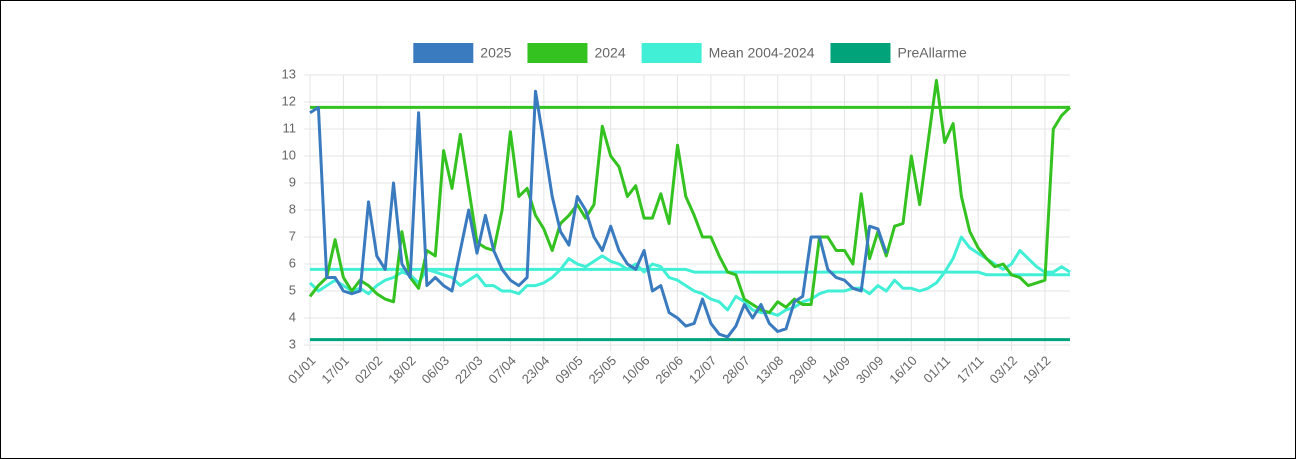 The width and height of the screenshot is (1296, 459). Describe the element at coordinates (292, 235) in the screenshot. I see `y-tick-label: 7` at that location.